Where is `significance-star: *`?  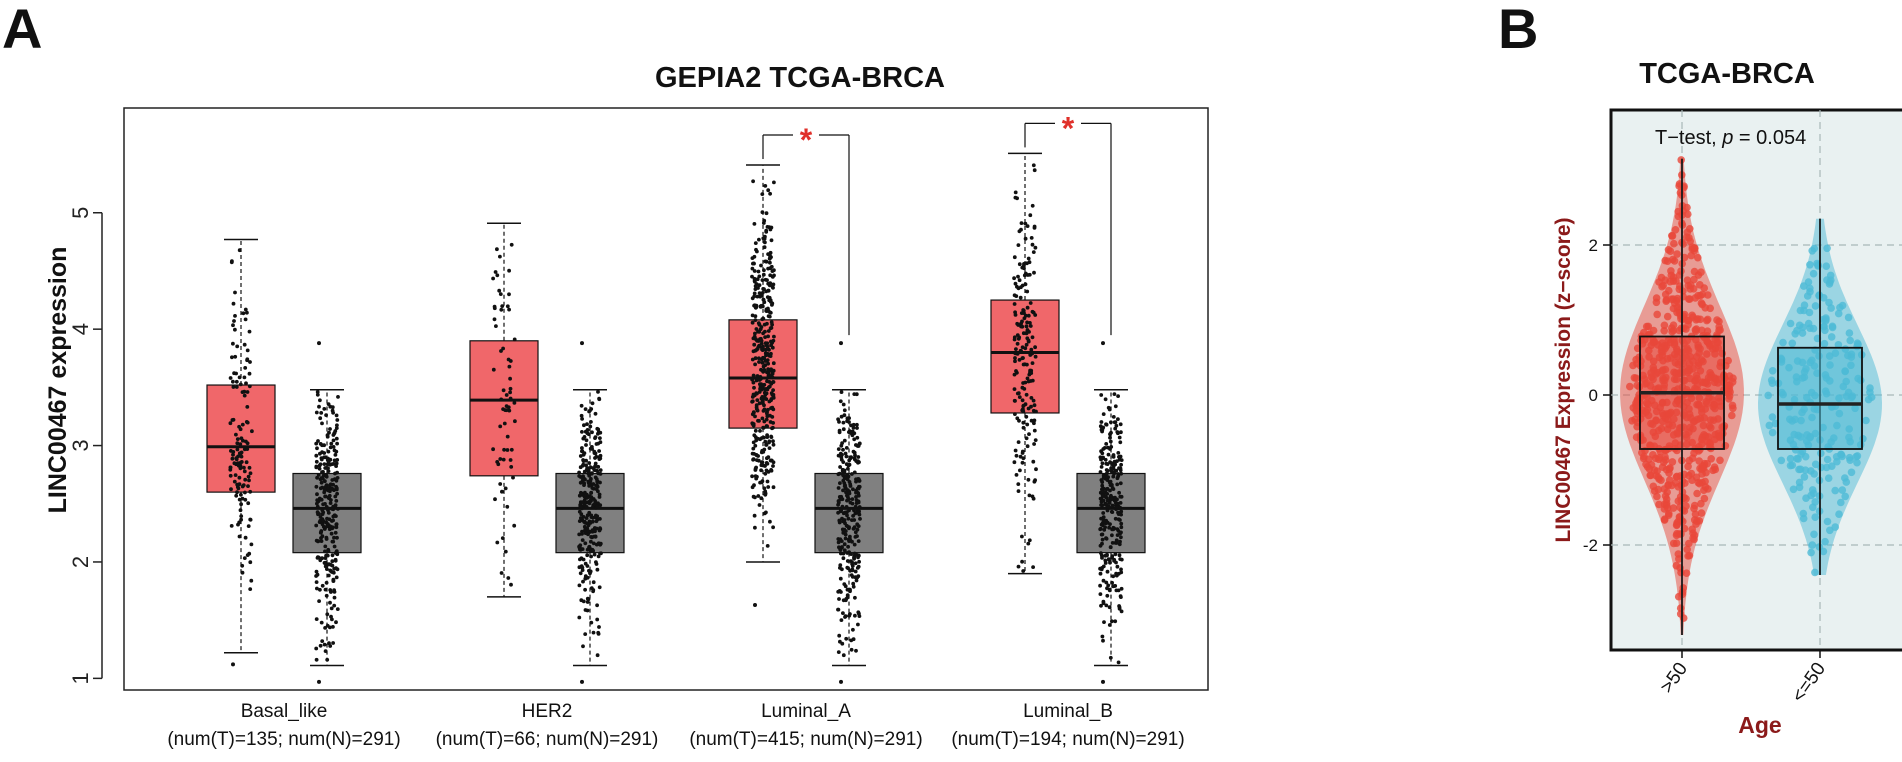
significance-star: * is located at coordinates (806, 140).